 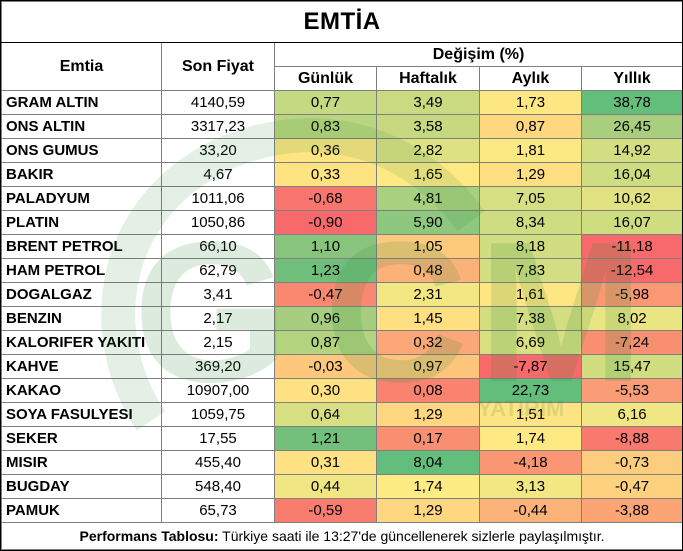 I want to click on yearly-change: 8,02, so click(x=631, y=318).